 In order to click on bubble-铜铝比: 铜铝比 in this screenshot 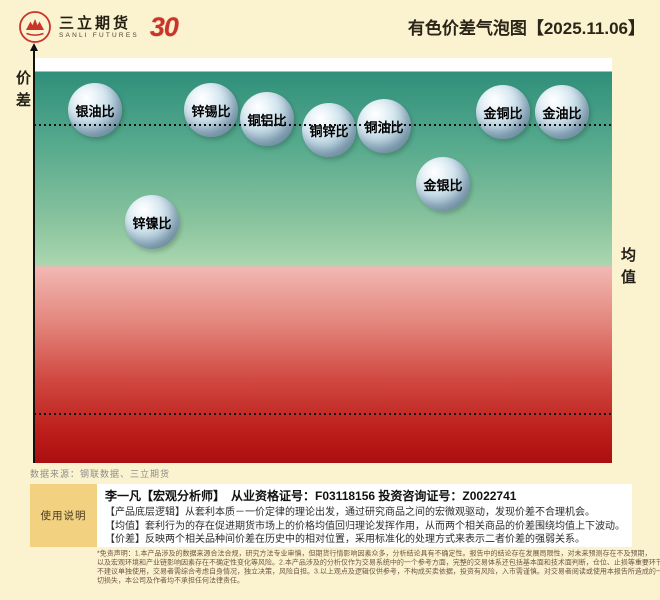, I will do `click(267, 119)`.